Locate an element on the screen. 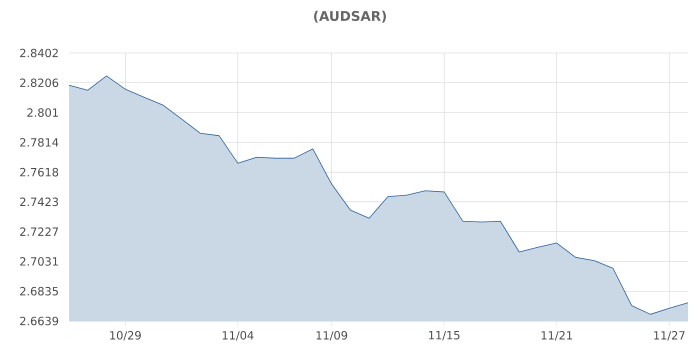  y-tick-label: 2.8206 is located at coordinates (39, 83).